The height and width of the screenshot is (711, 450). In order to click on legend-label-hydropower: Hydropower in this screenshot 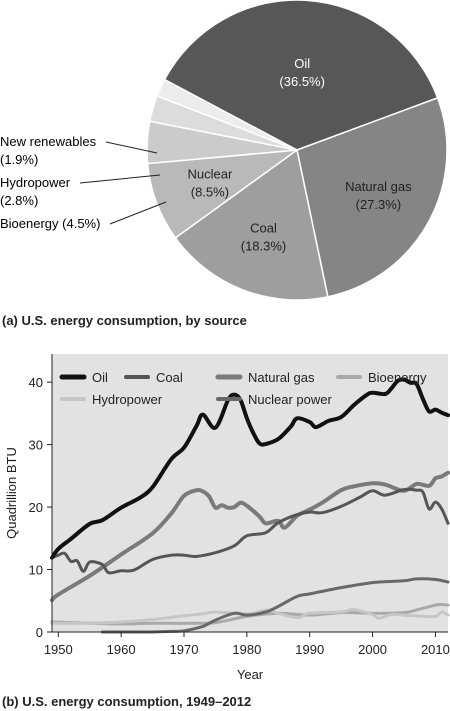, I will do `click(127, 399)`.